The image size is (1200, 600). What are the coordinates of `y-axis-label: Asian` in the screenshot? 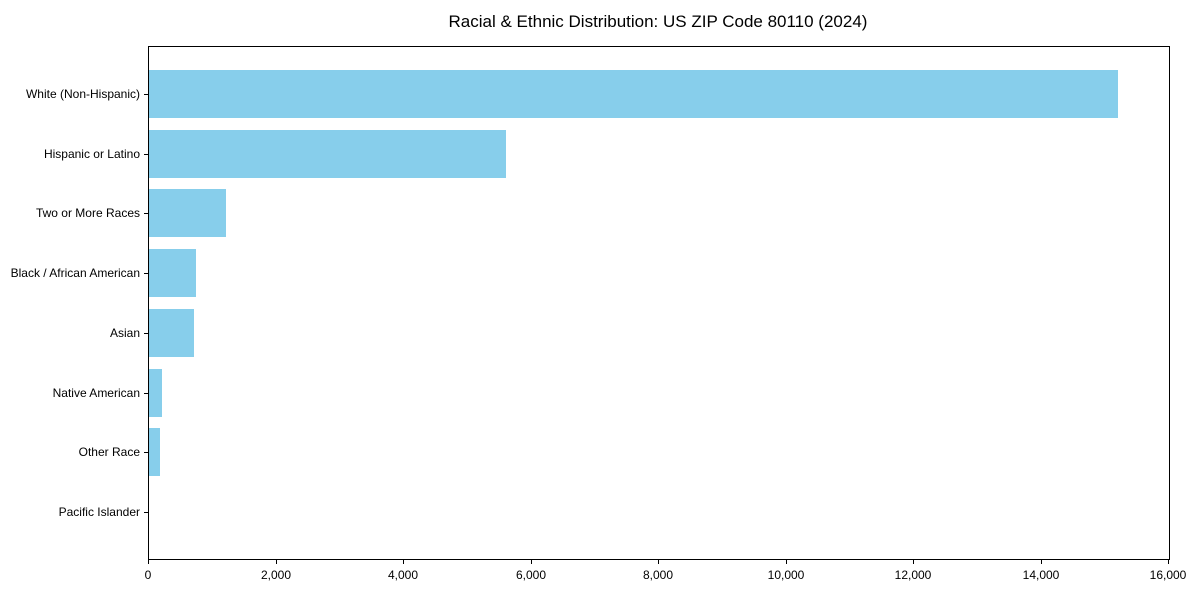 It's located at (124, 332).